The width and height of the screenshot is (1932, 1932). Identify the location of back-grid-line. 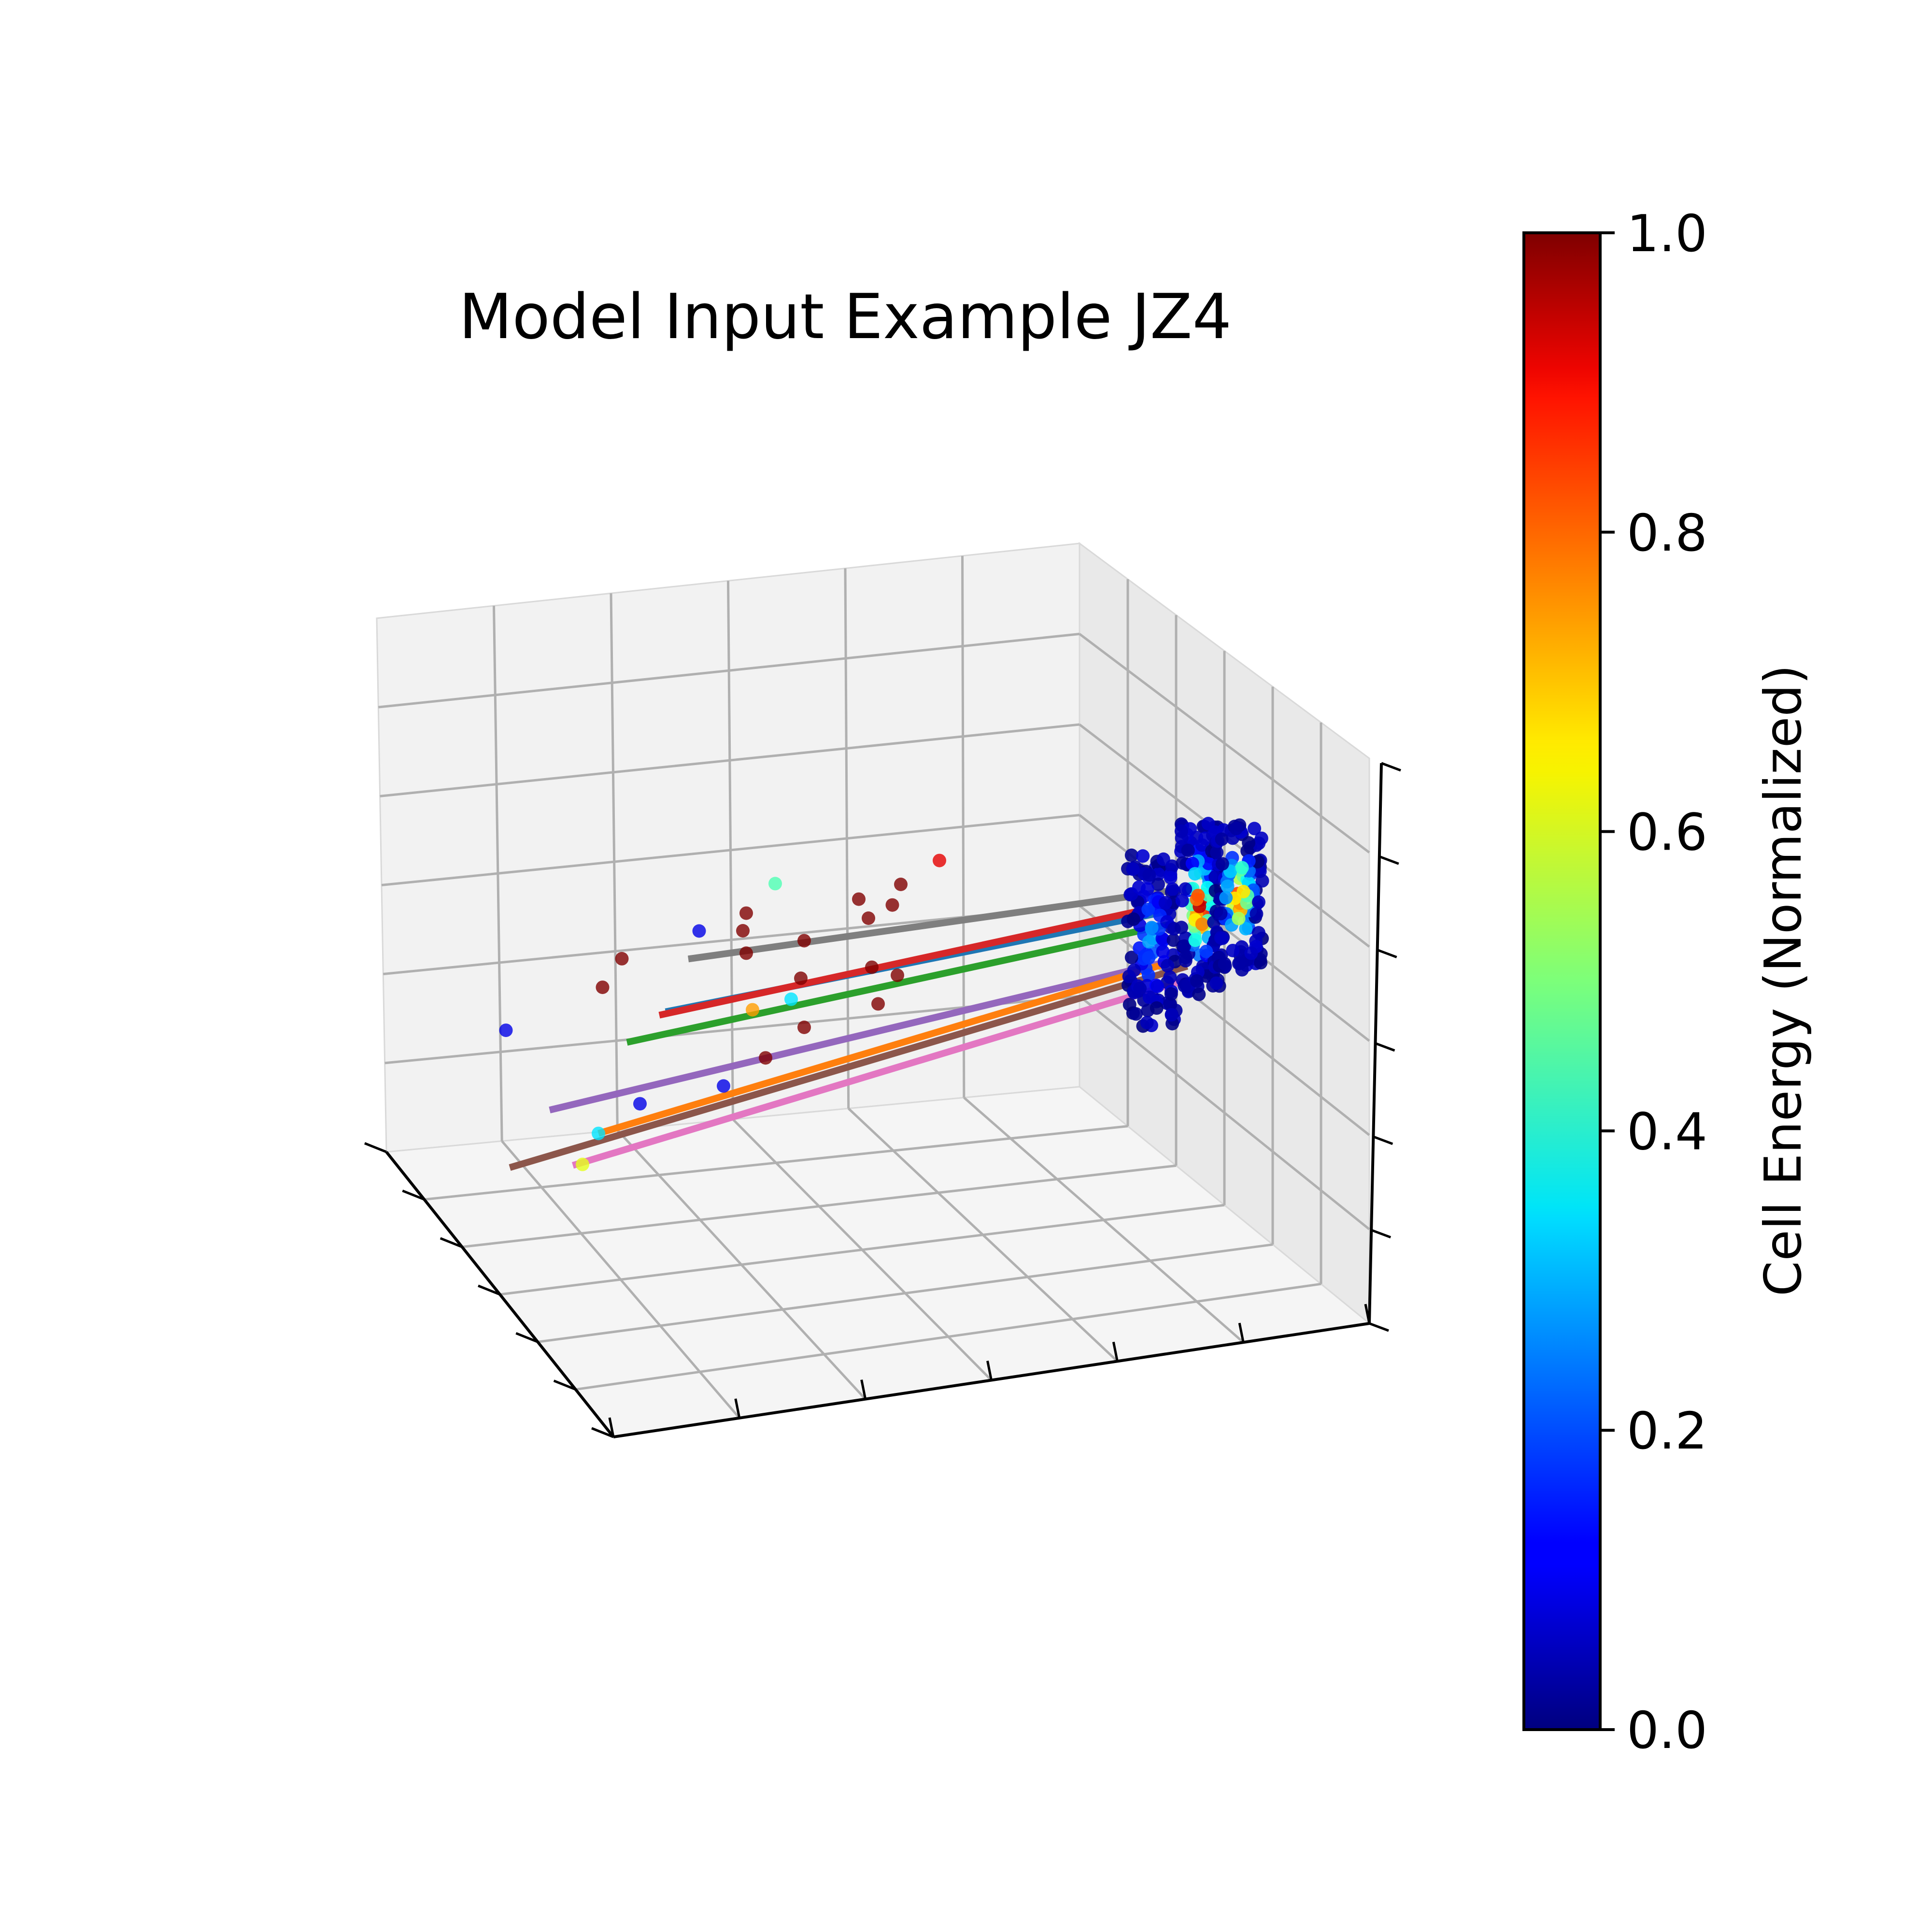
(963, 826).